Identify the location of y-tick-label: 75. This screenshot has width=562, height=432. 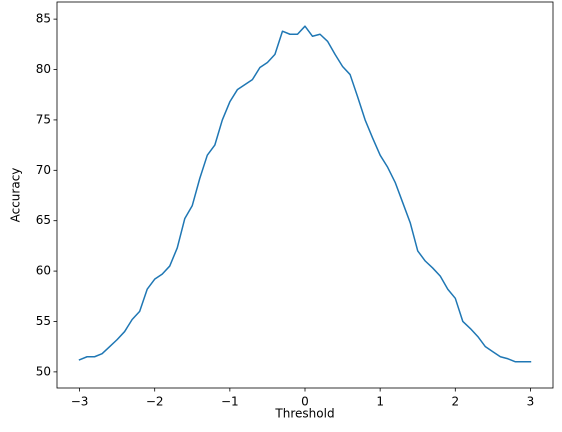
(43, 119).